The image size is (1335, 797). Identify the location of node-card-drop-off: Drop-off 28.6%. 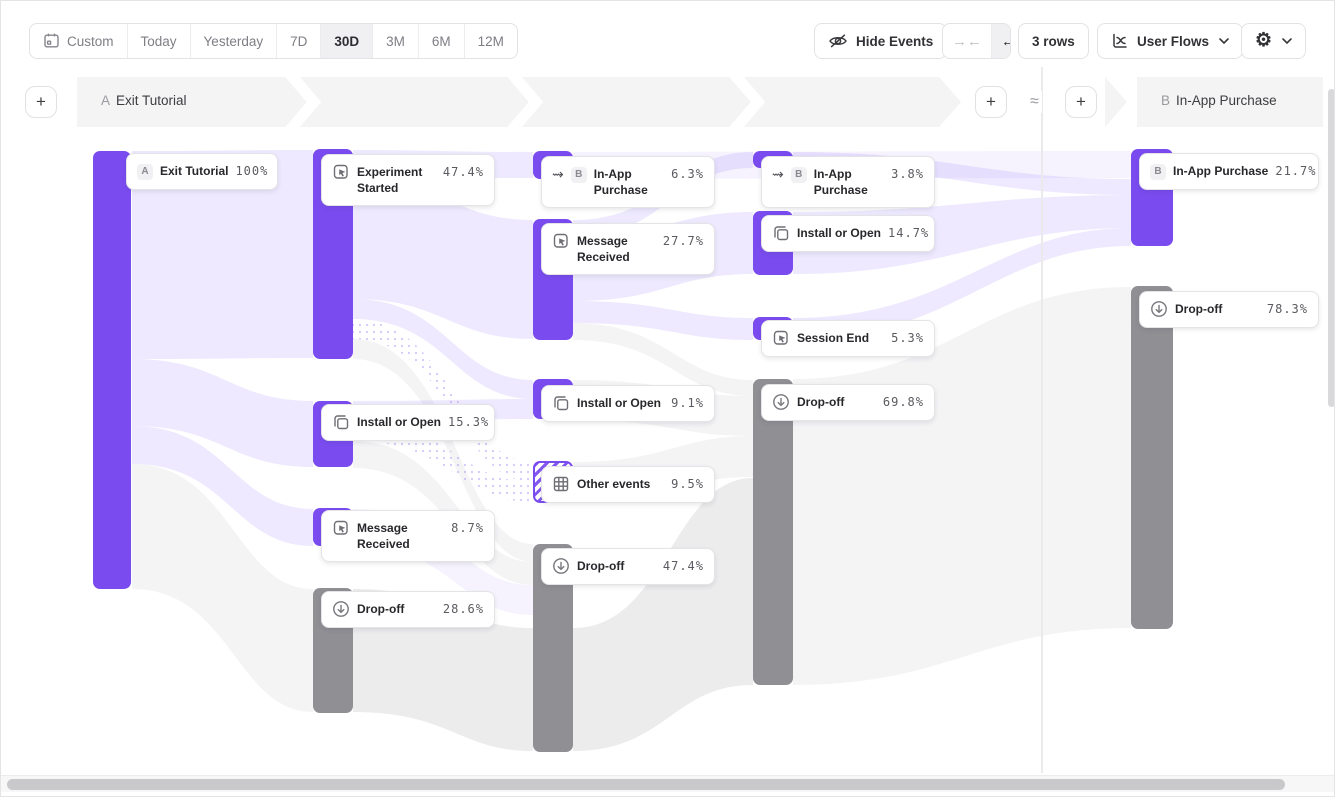
(408, 609).